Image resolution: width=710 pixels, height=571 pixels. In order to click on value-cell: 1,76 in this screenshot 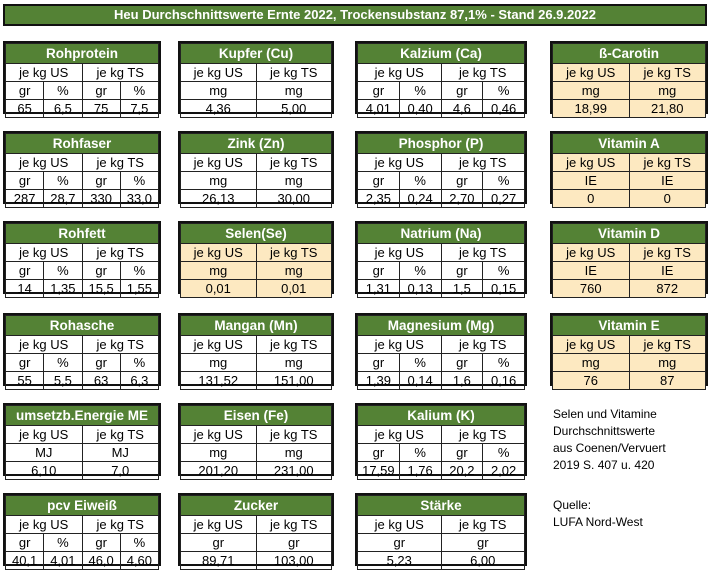, I will do `click(420, 470)`.